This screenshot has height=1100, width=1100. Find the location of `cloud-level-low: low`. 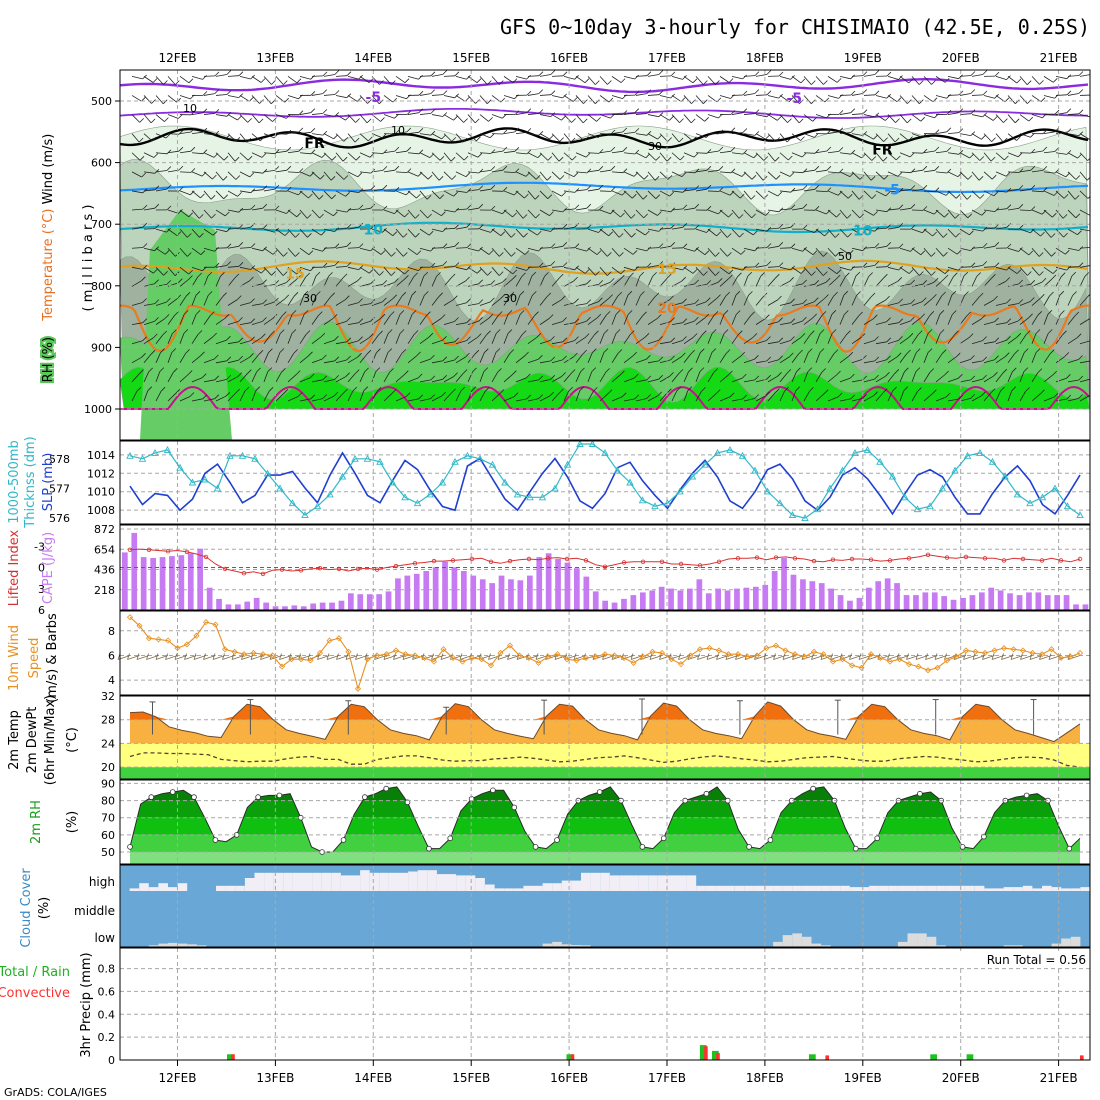

cloud-level-low: low is located at coordinates (105, 938).